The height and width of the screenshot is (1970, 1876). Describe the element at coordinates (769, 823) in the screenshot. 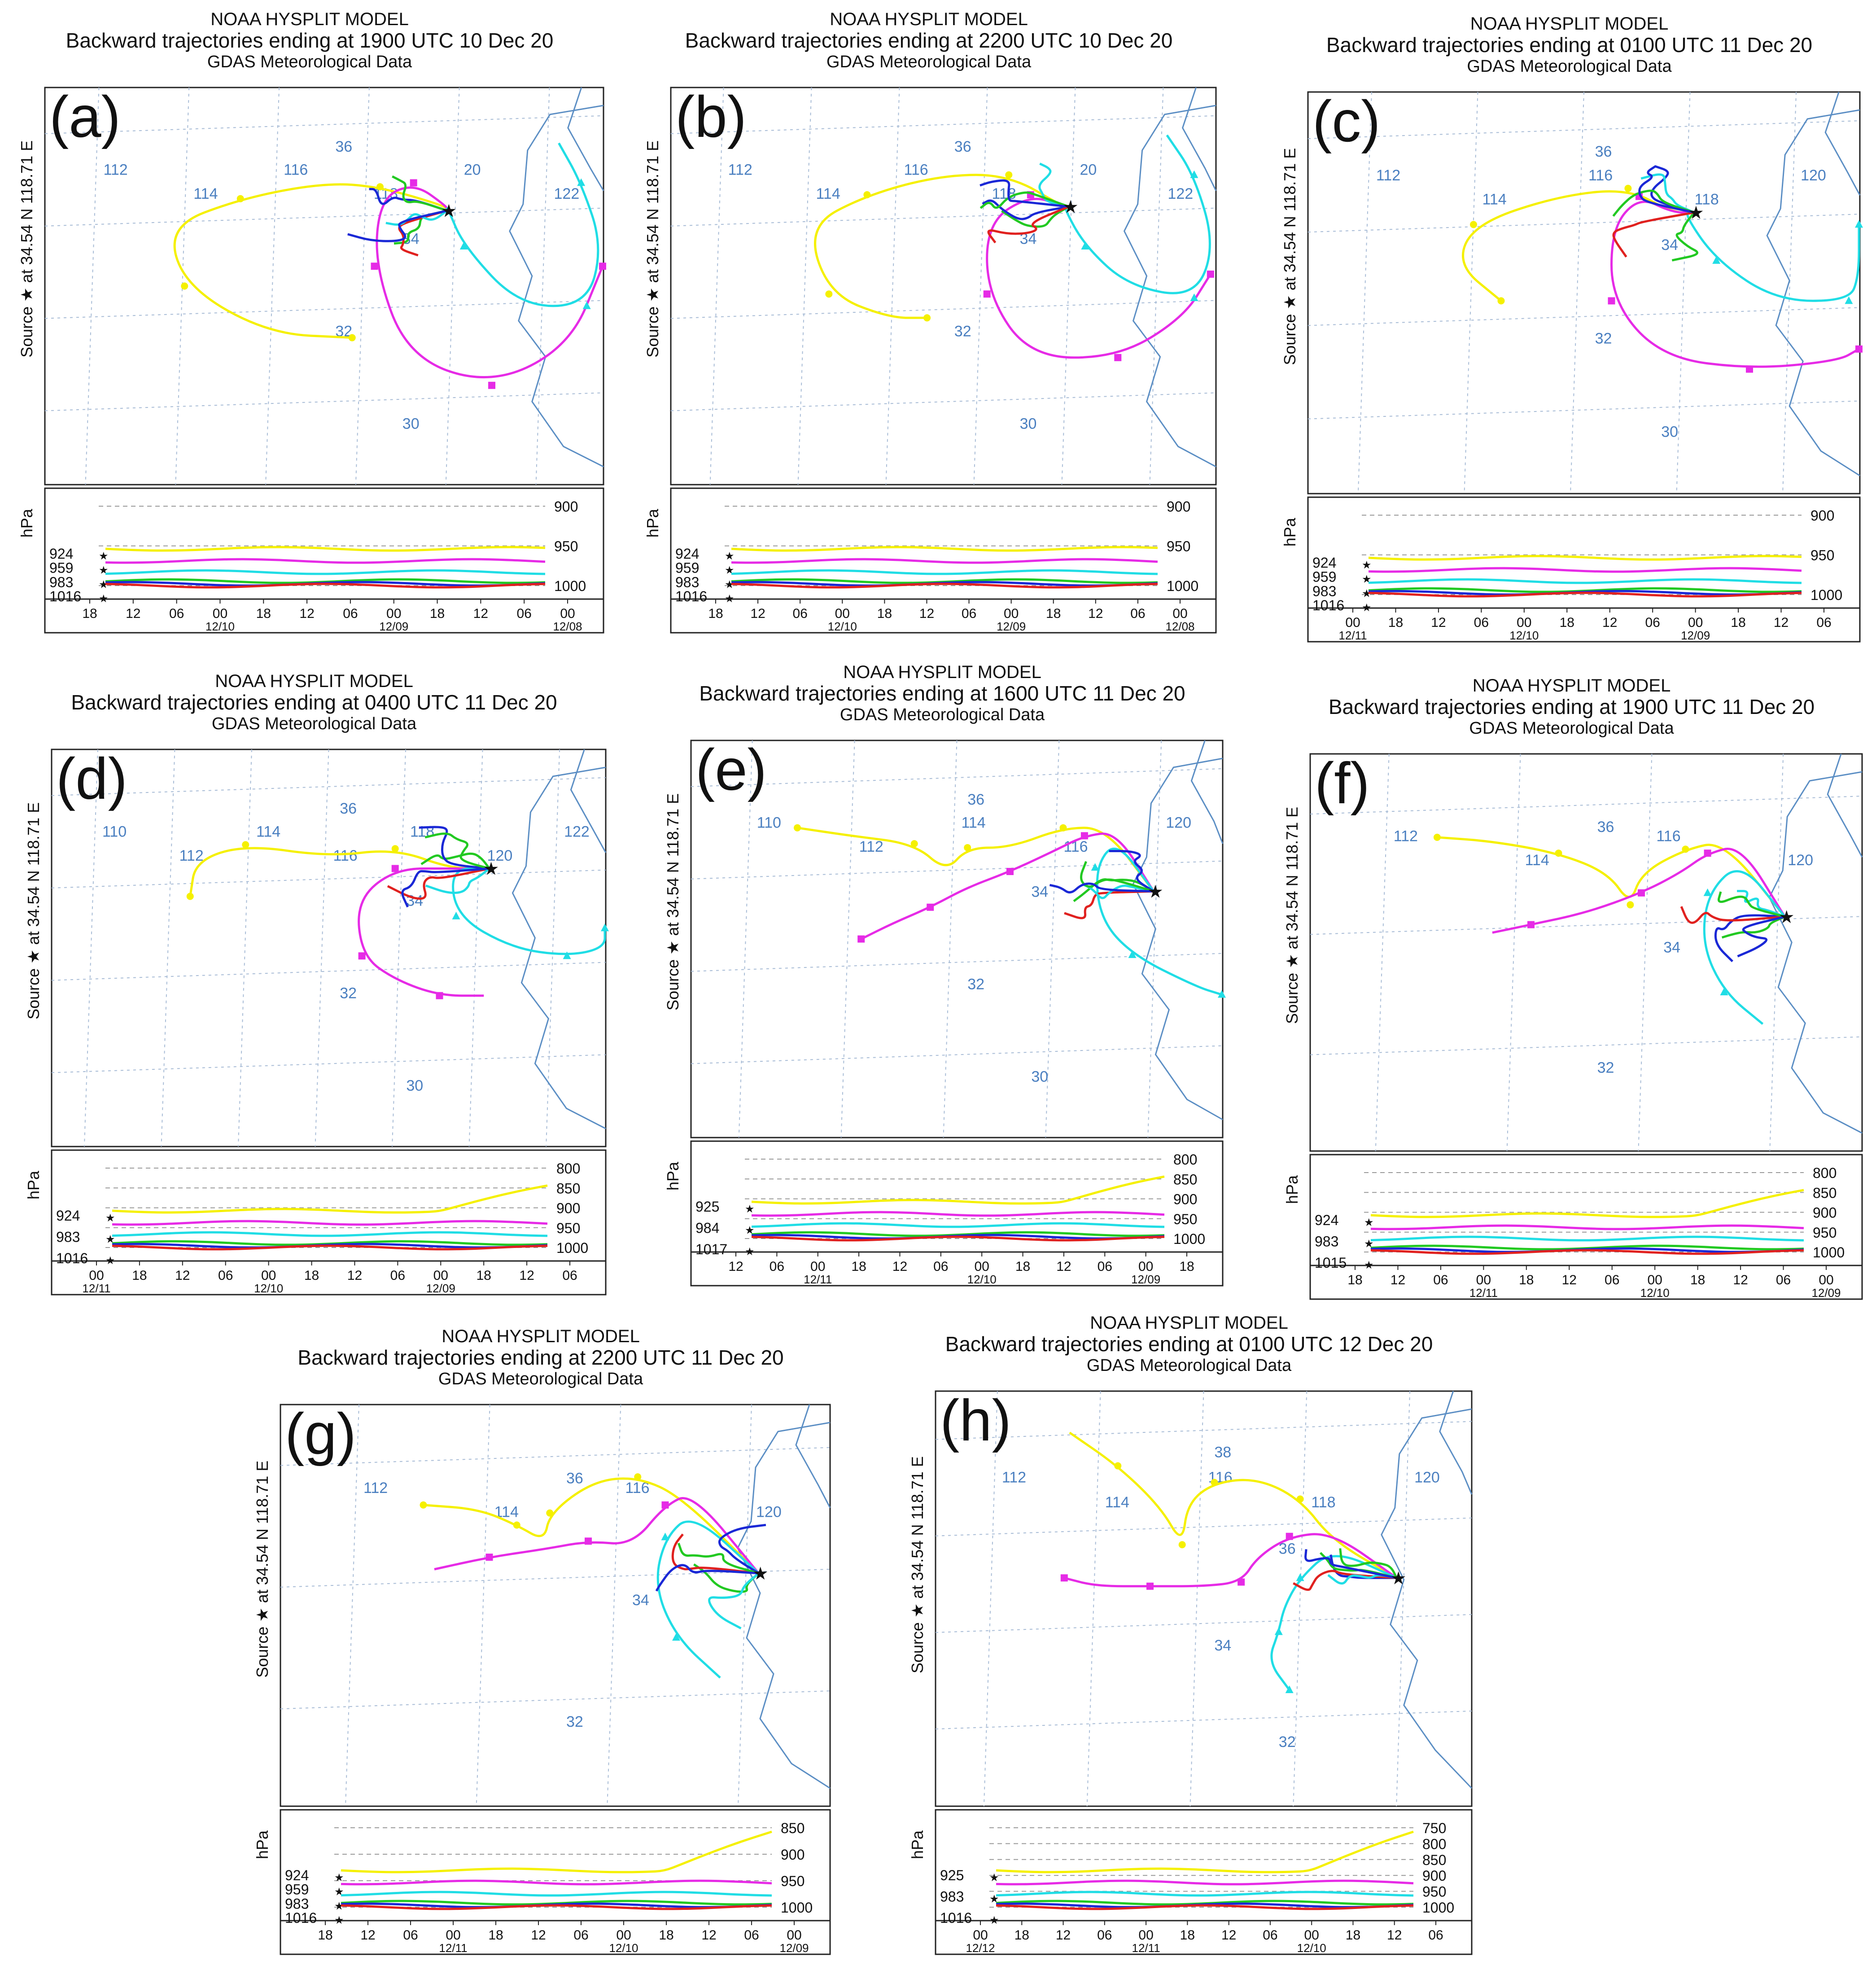

I see `longitude-label: 110` at that location.